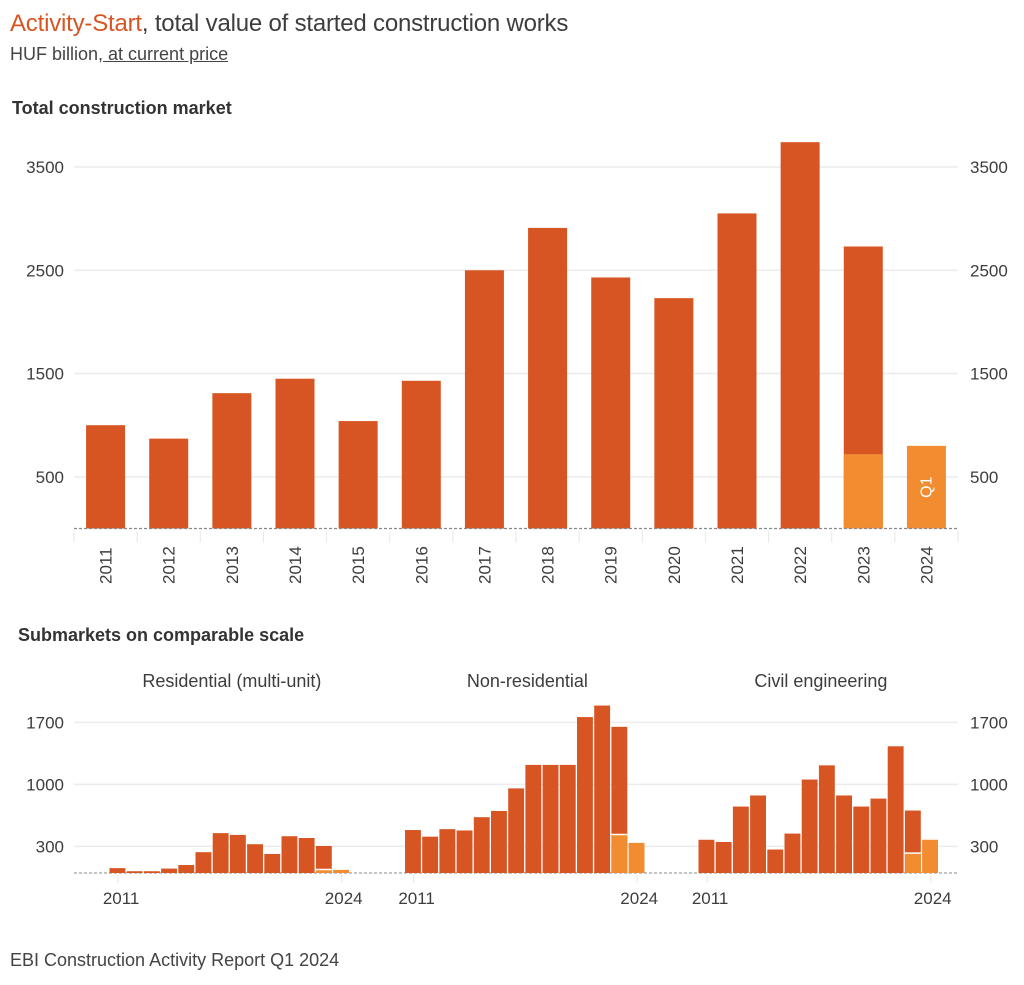 The height and width of the screenshot is (985, 1024). I want to click on y-tick-label-left: 1000, so click(45, 784).